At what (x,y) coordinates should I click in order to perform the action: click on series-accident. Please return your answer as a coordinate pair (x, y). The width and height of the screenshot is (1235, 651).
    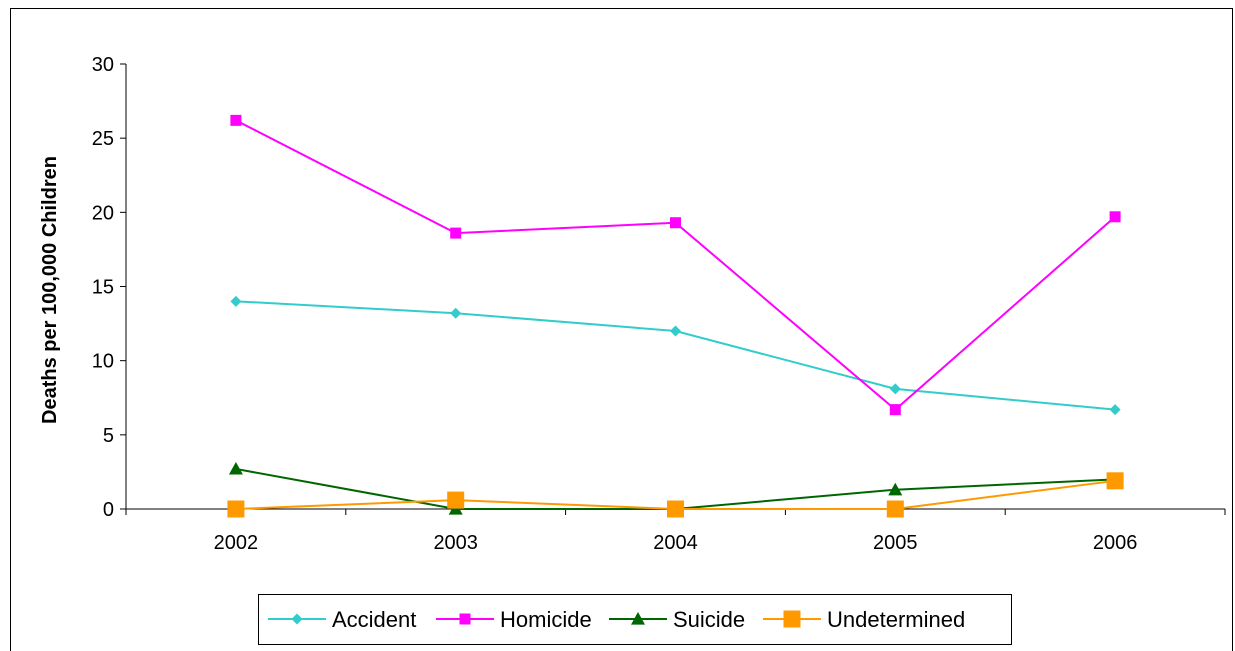
    Looking at the image, I should click on (675, 355).